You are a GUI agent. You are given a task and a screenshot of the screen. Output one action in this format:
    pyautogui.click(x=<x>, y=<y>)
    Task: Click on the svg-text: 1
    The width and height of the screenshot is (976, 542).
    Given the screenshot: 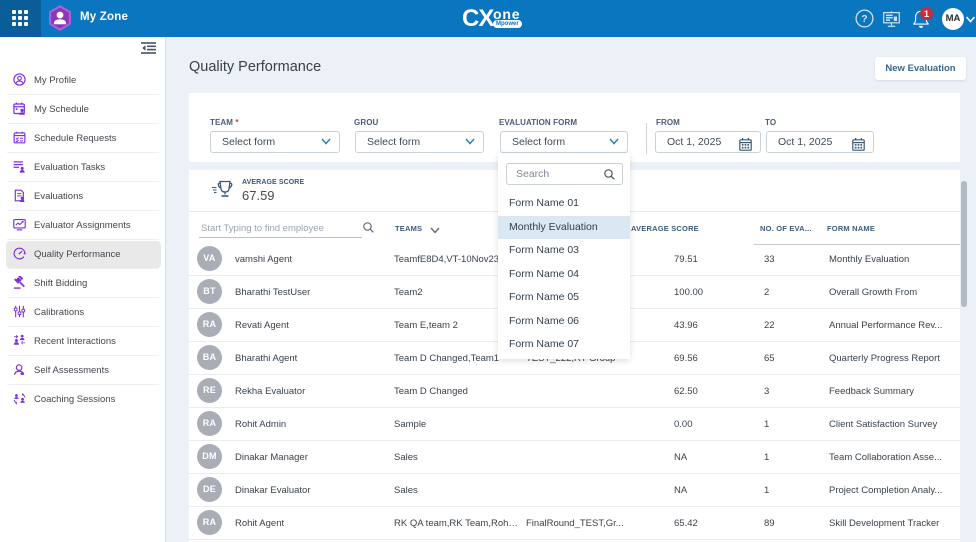 What is the action you would take?
    pyautogui.click(x=926, y=14)
    